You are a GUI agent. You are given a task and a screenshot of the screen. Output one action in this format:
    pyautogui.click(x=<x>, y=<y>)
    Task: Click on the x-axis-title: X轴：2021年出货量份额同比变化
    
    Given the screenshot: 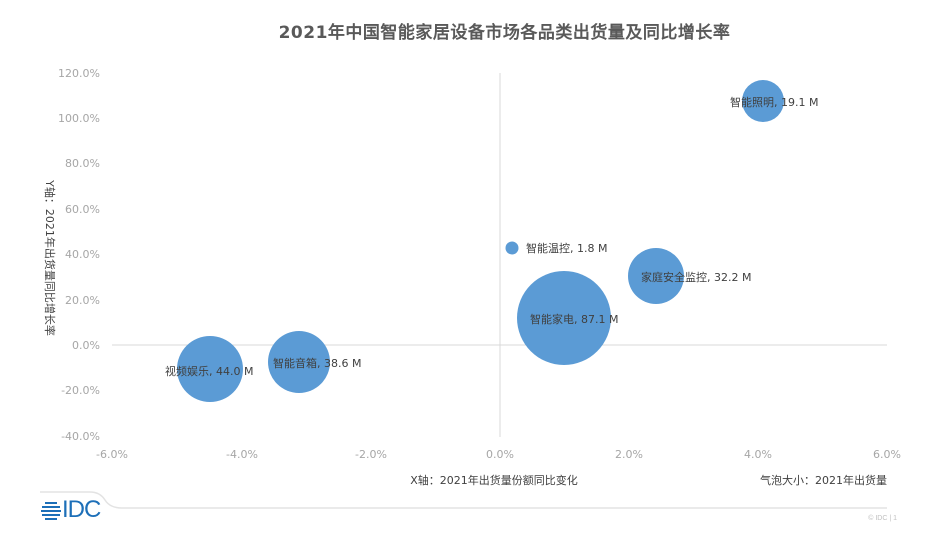 What is the action you would take?
    pyautogui.click(x=494, y=480)
    